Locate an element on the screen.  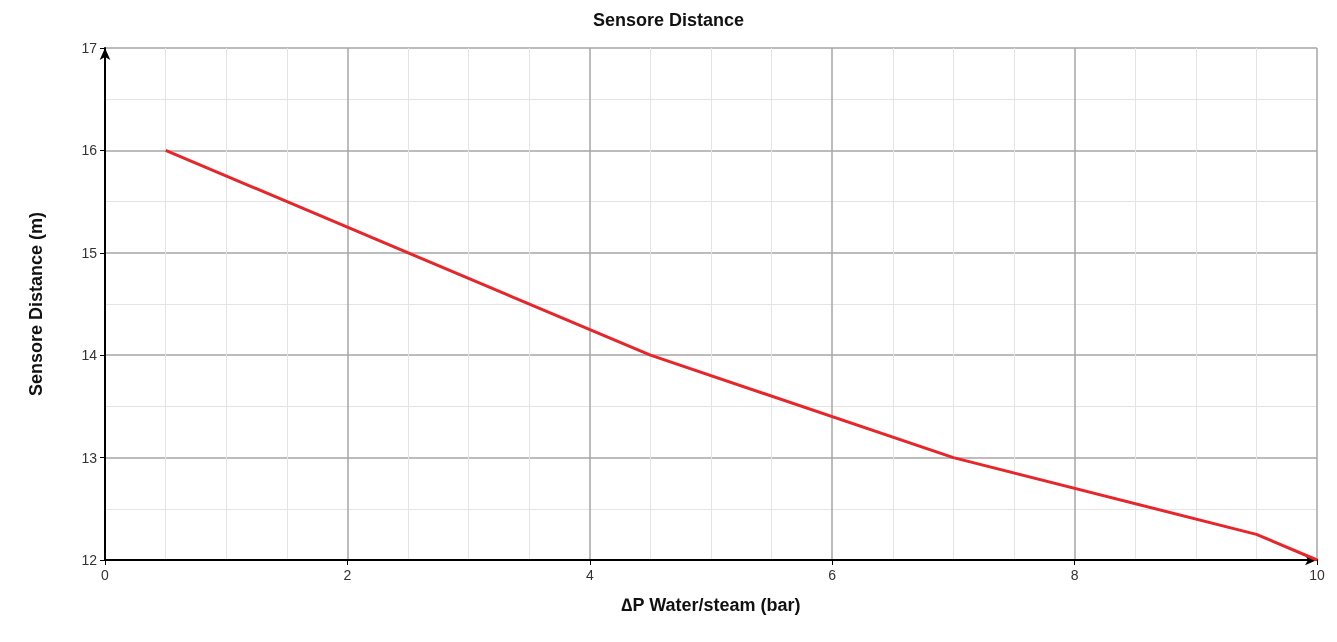
y-tick-label: 16 is located at coordinates (89, 150).